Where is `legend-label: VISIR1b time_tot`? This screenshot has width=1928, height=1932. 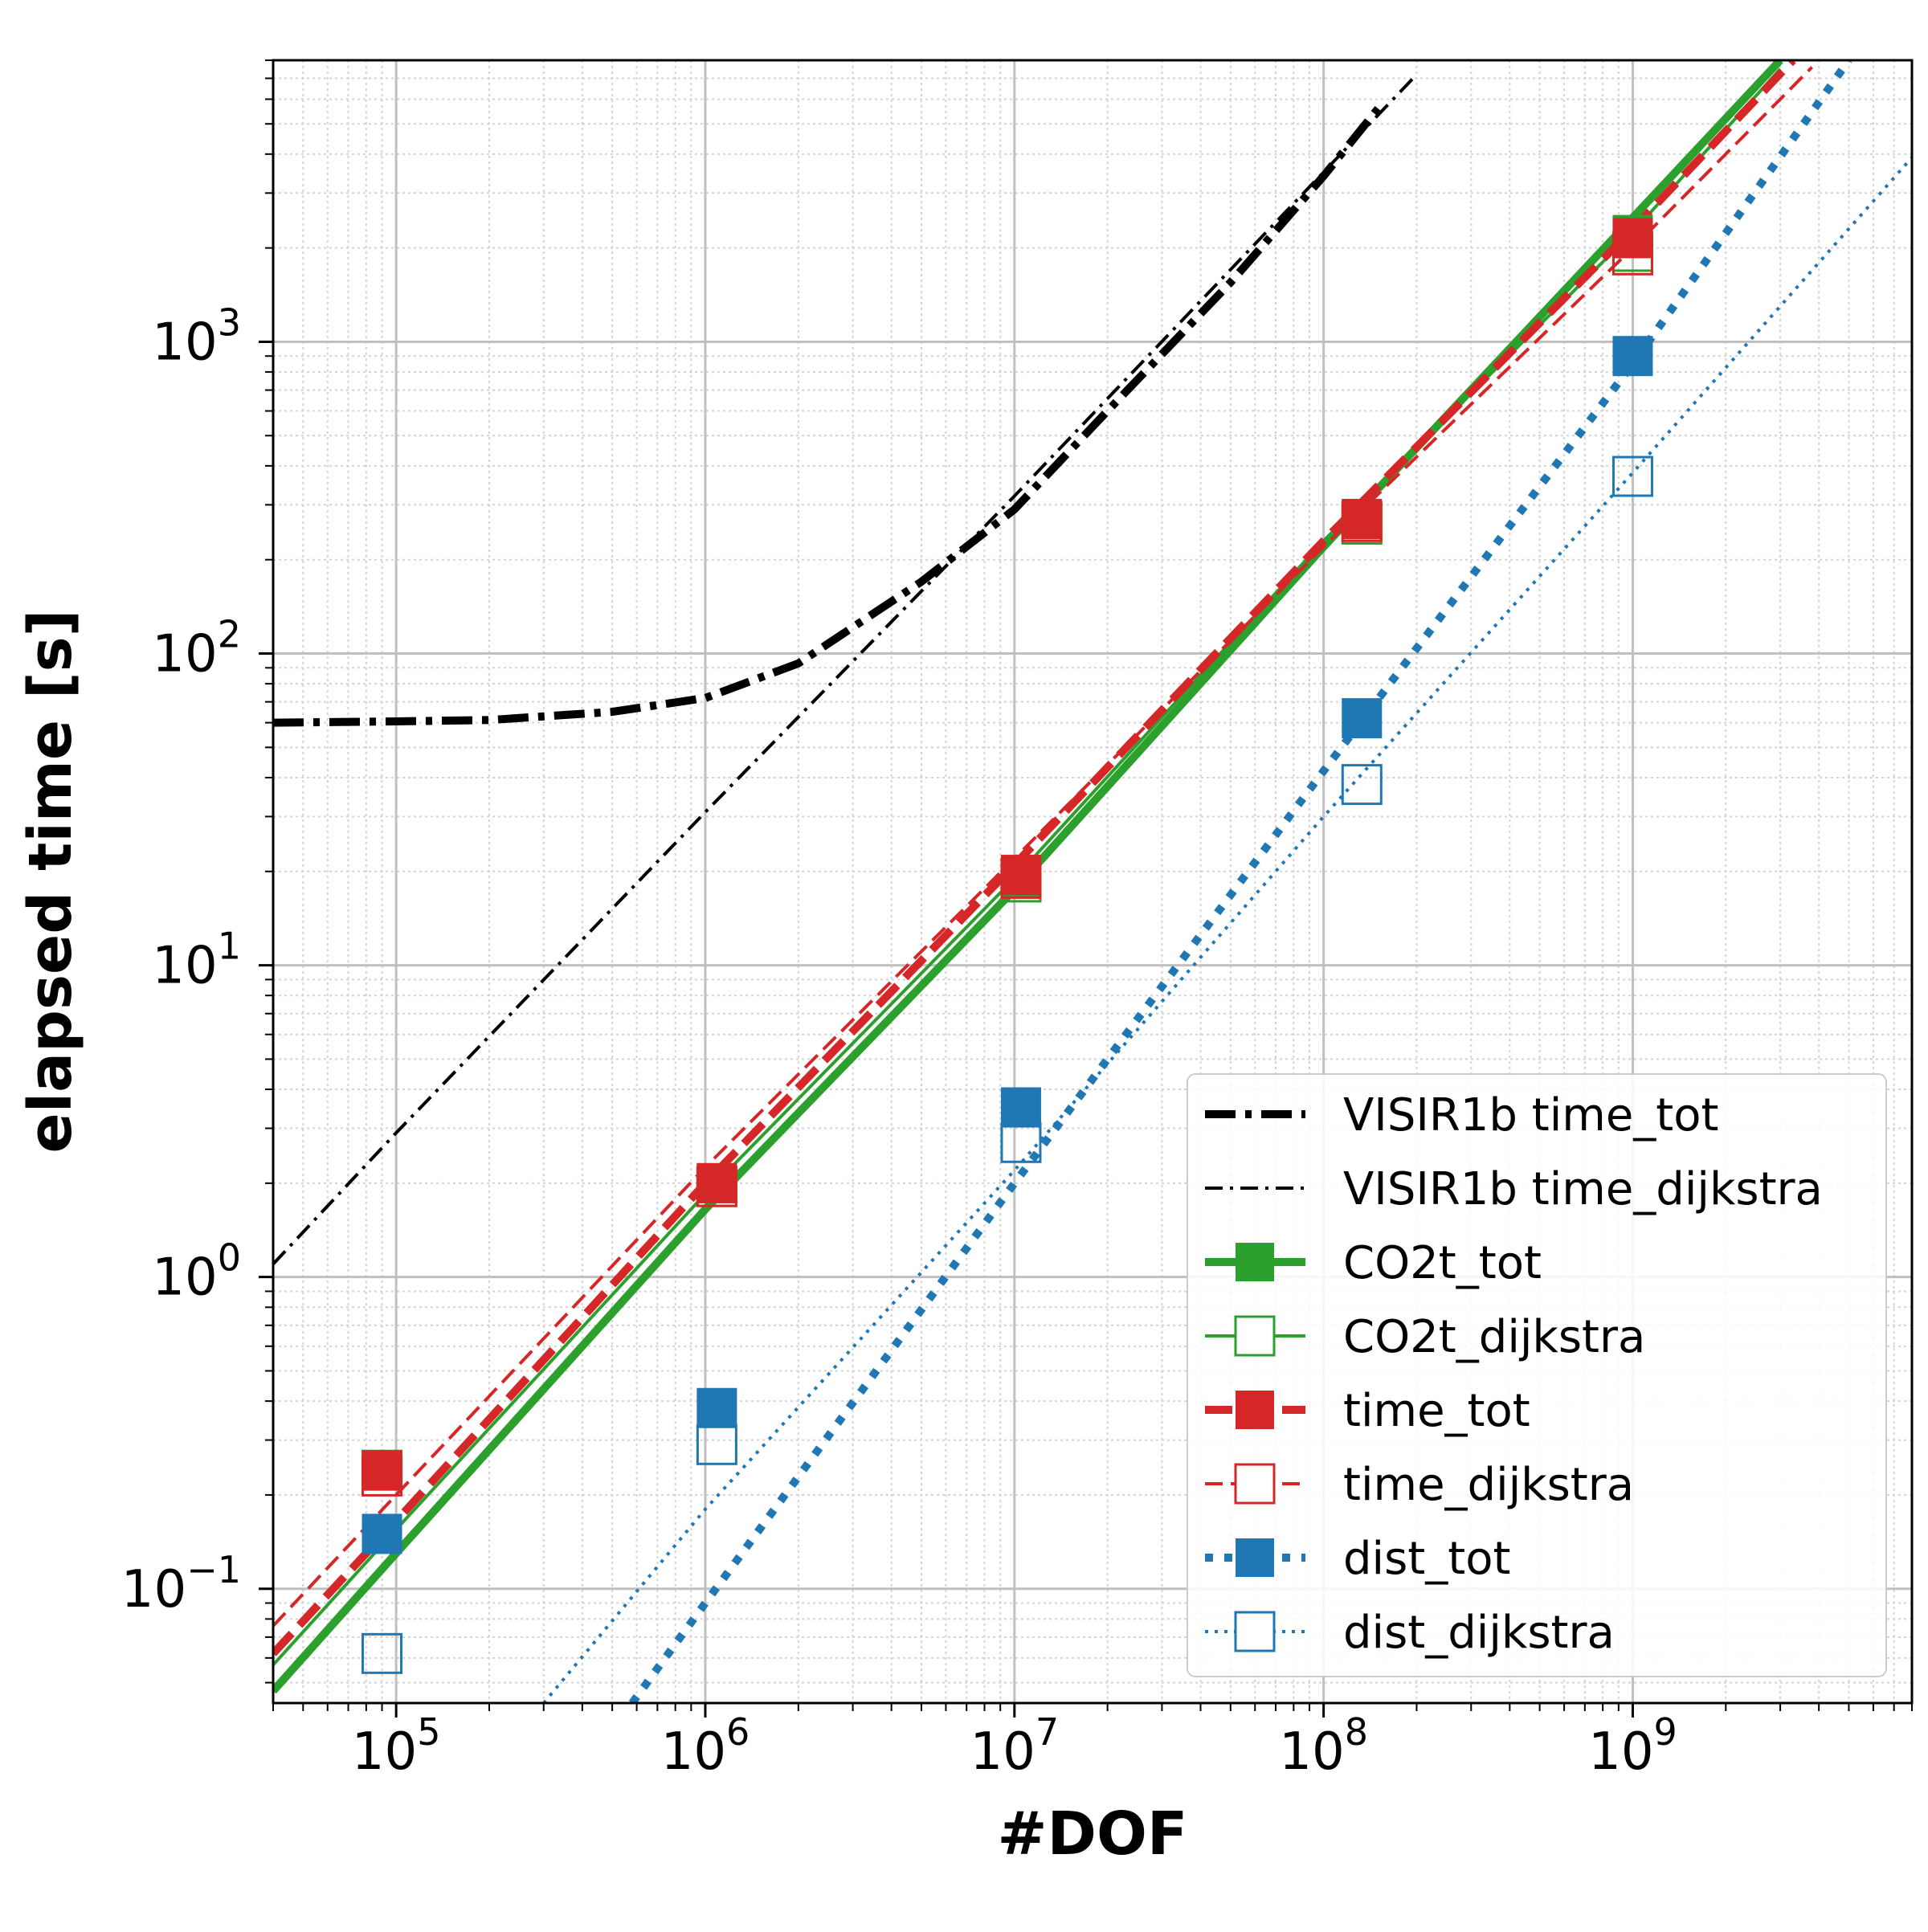
legend-label: VISIR1b time_tot is located at coordinates (1530, 1116).